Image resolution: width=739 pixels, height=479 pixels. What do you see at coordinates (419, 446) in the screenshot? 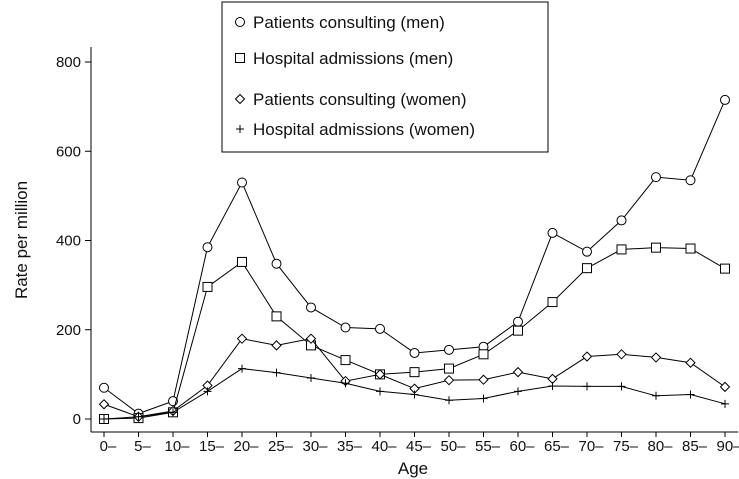
I see `x-tick-label: 45–` at bounding box center [419, 446].